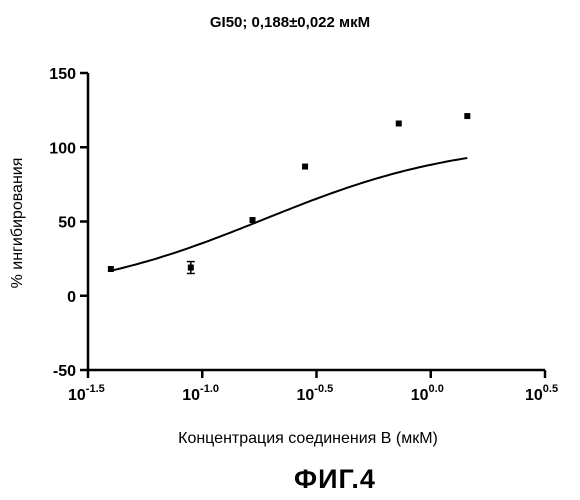 The width and height of the screenshot is (580, 500). Describe the element at coordinates (17, 223) in the screenshot. I see `y-axis-label: % ингибирования` at that location.